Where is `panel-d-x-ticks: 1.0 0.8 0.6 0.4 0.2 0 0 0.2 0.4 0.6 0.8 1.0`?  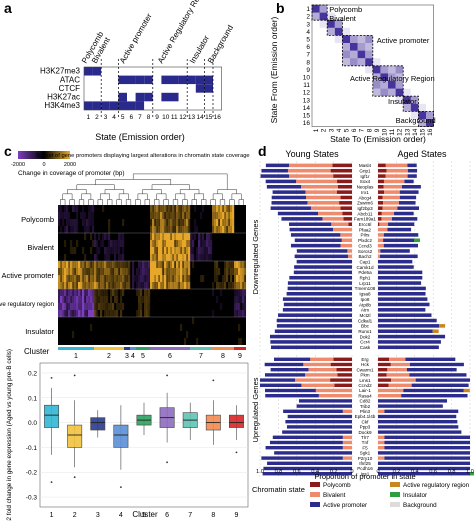
panel-d-x-ticks: 1.0 0.8 0.6 0.4 0.2 0 0 0.2 0.4 0.6 0.8 1.0 is located at coordinates (365, 472).